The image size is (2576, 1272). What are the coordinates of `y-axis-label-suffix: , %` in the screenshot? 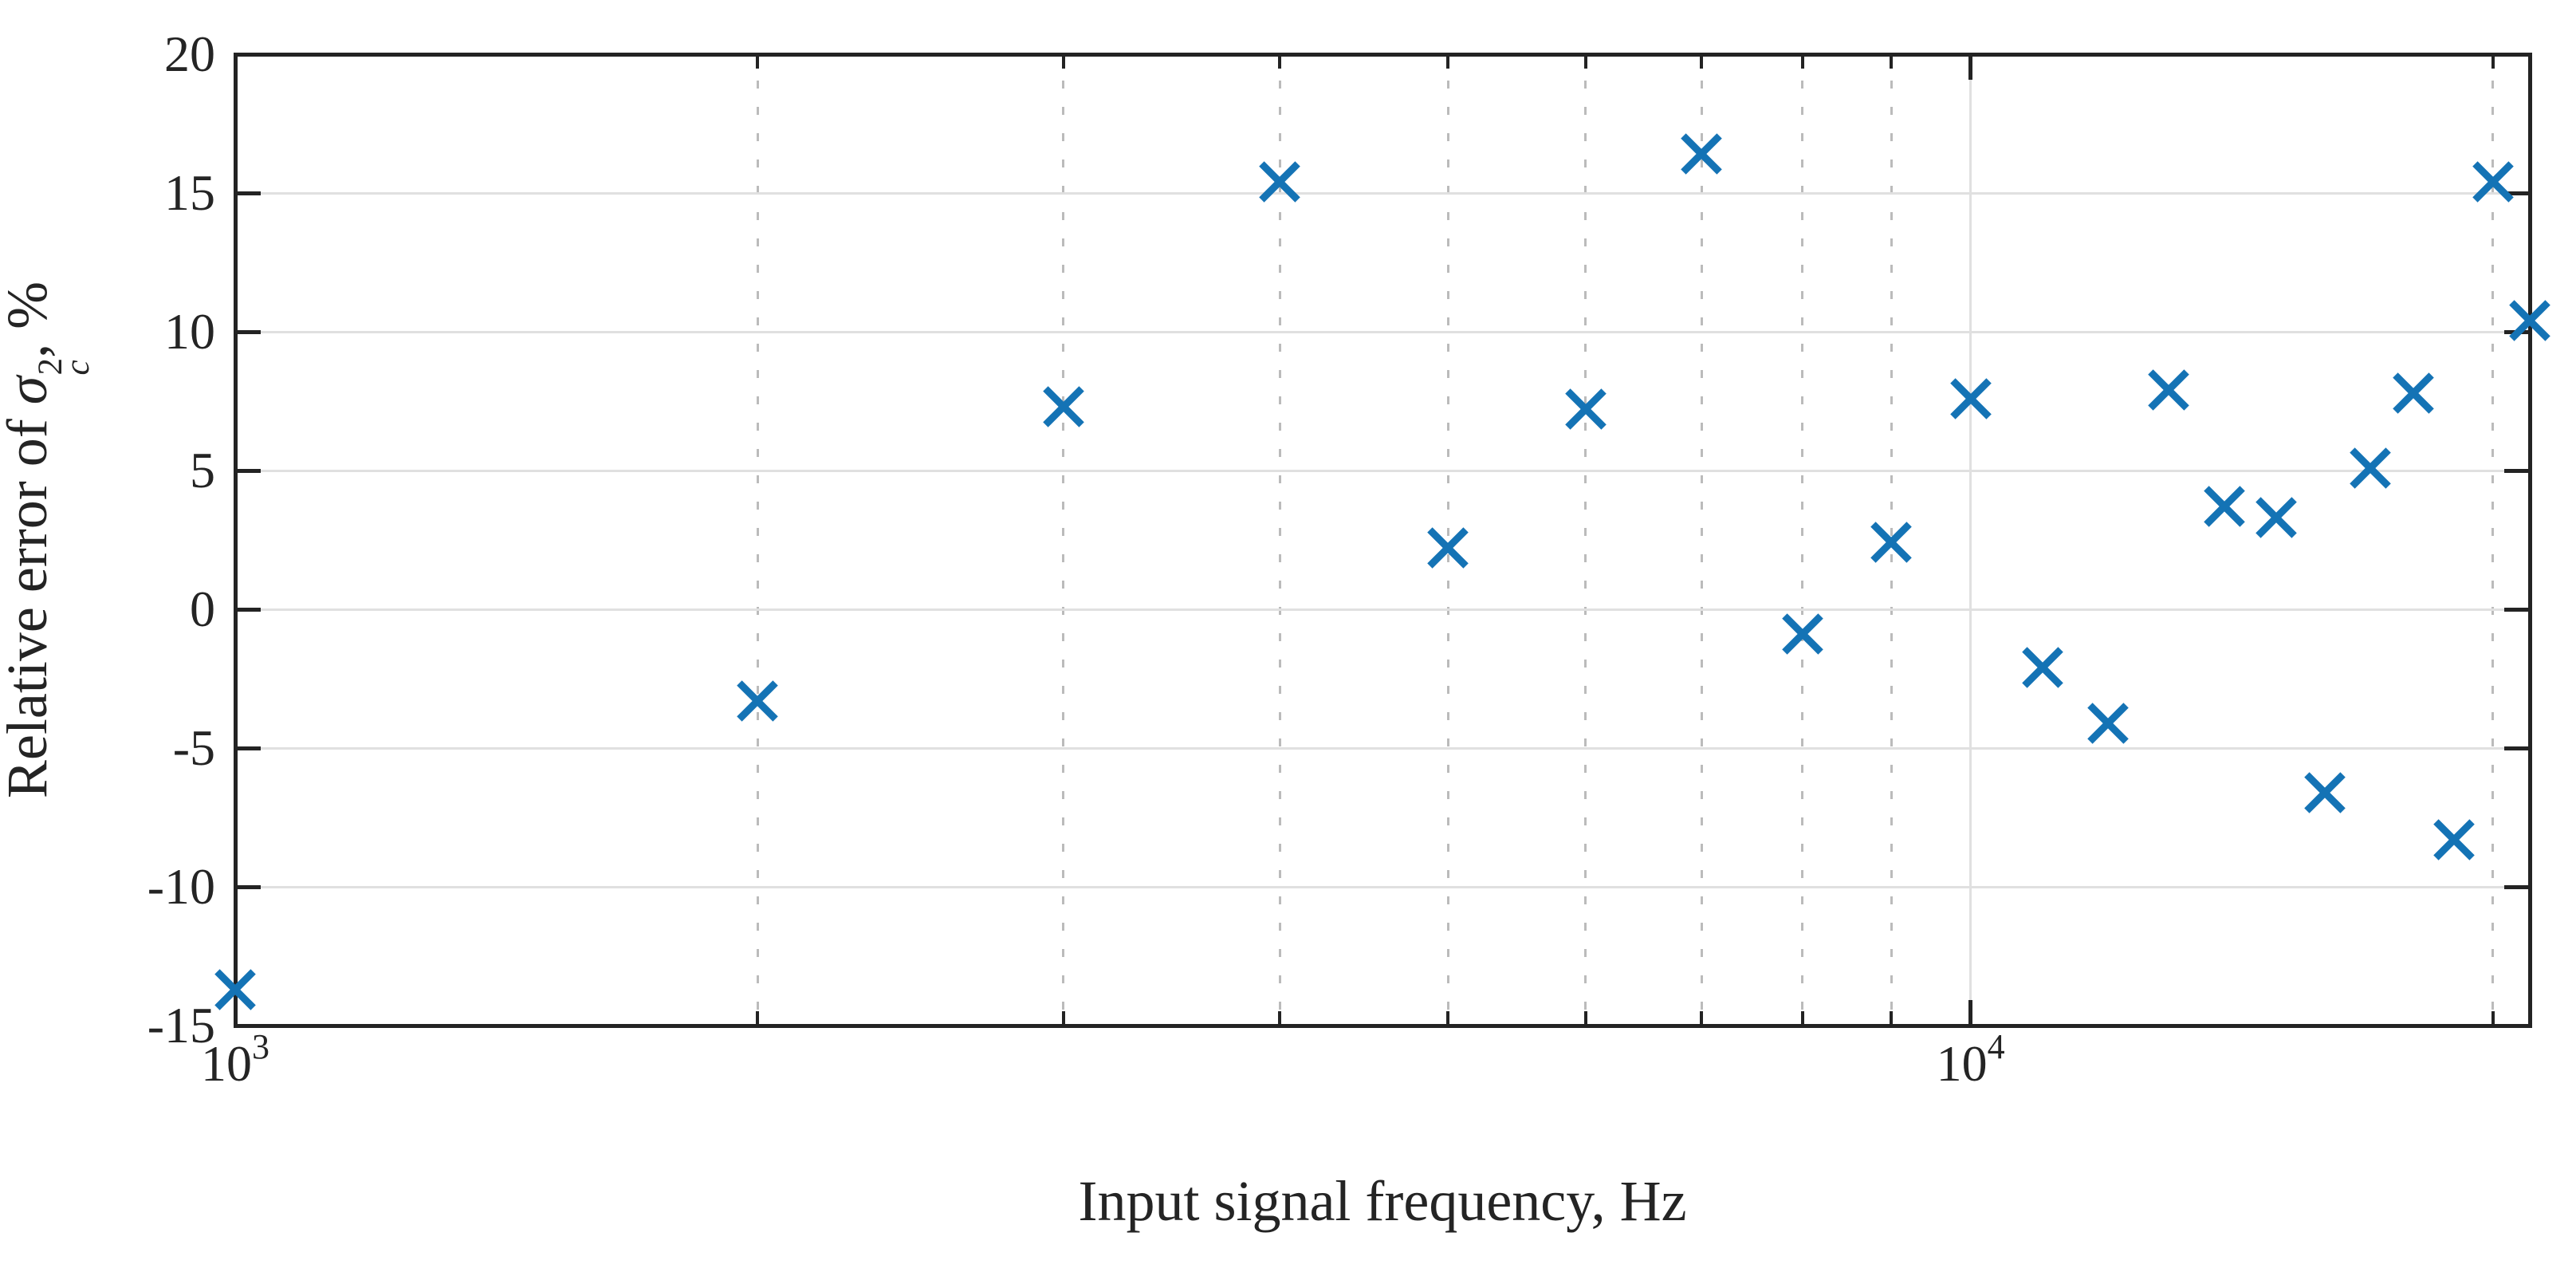 It's located at (30, 320).